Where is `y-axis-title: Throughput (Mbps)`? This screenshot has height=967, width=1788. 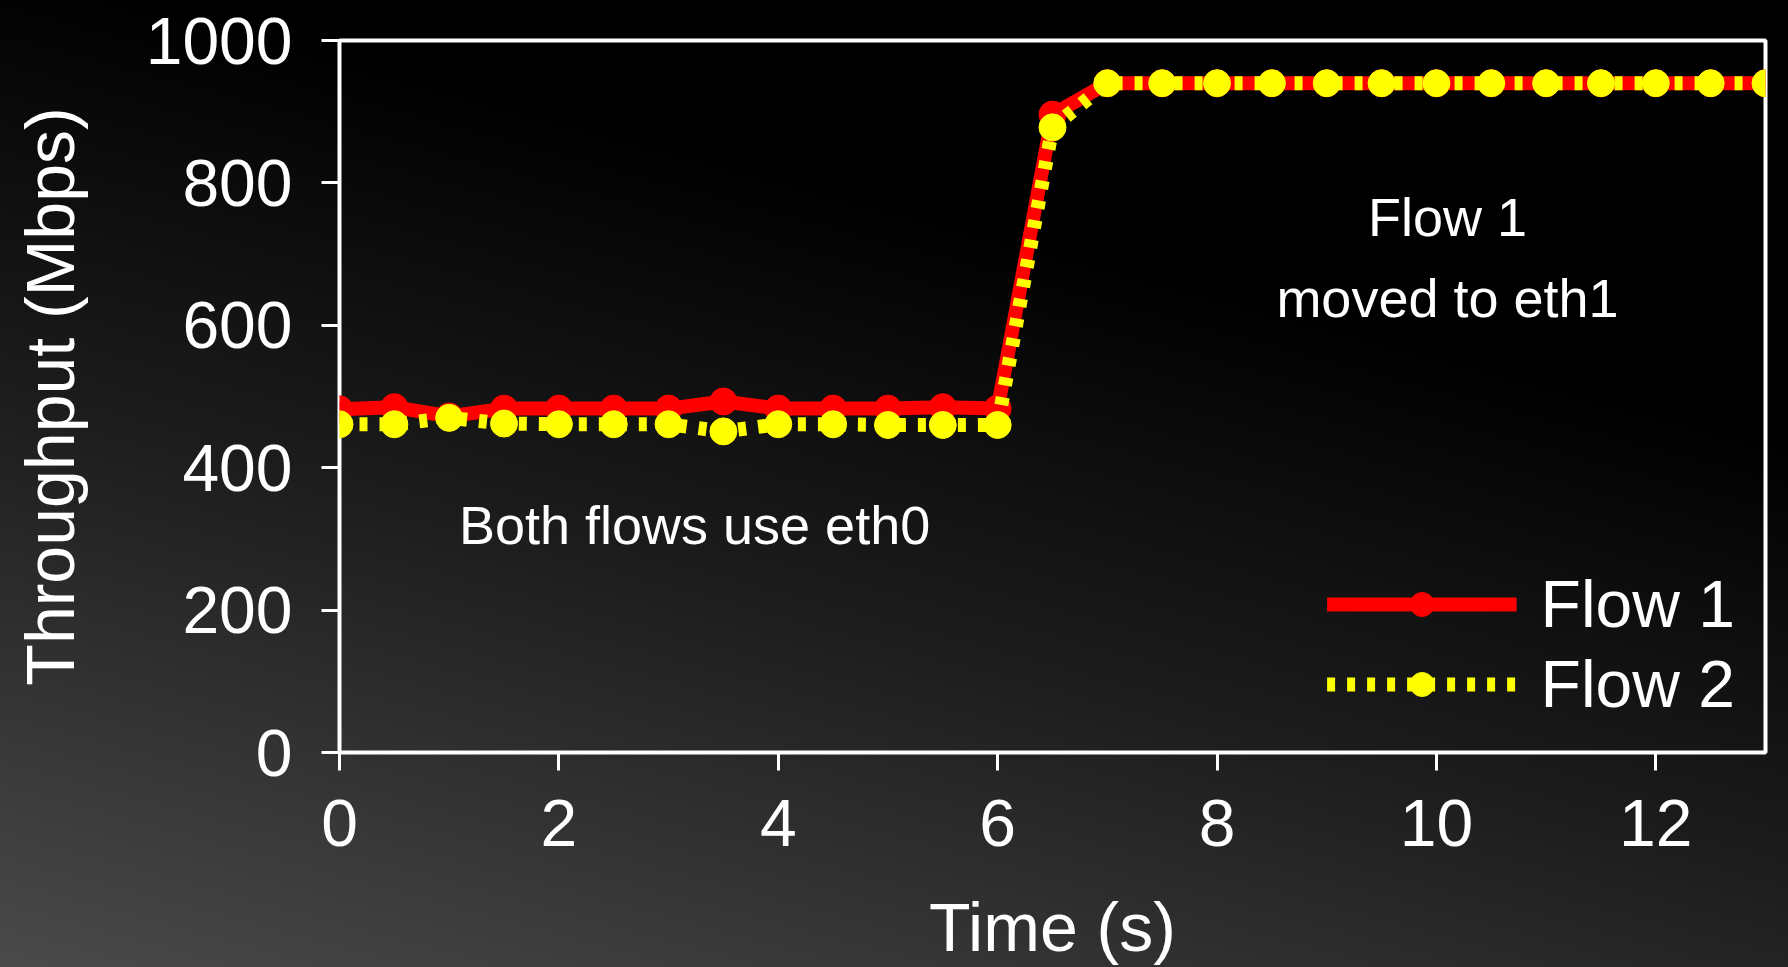
y-axis-title: Throughput (Mbps) is located at coordinates (49, 396).